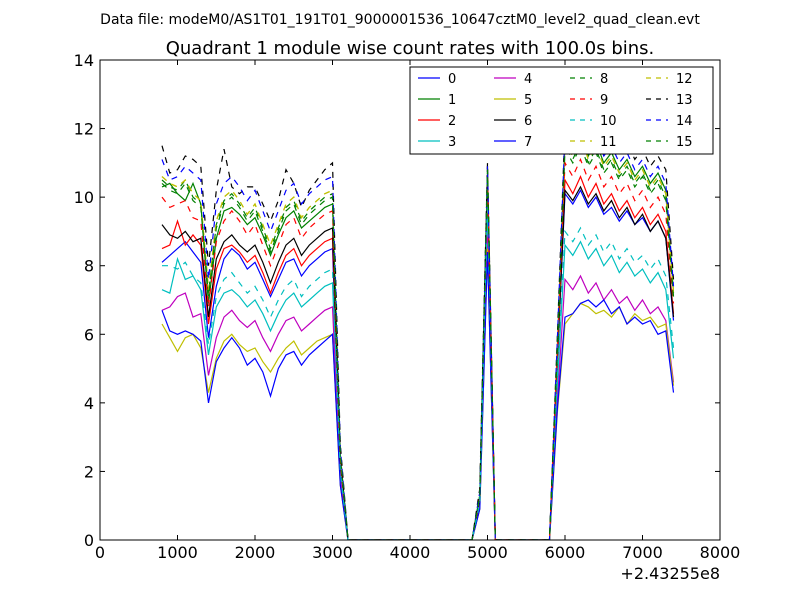  What do you see at coordinates (410, 552) in the screenshot?
I see `x-tick-label: 4000` at bounding box center [410, 552].